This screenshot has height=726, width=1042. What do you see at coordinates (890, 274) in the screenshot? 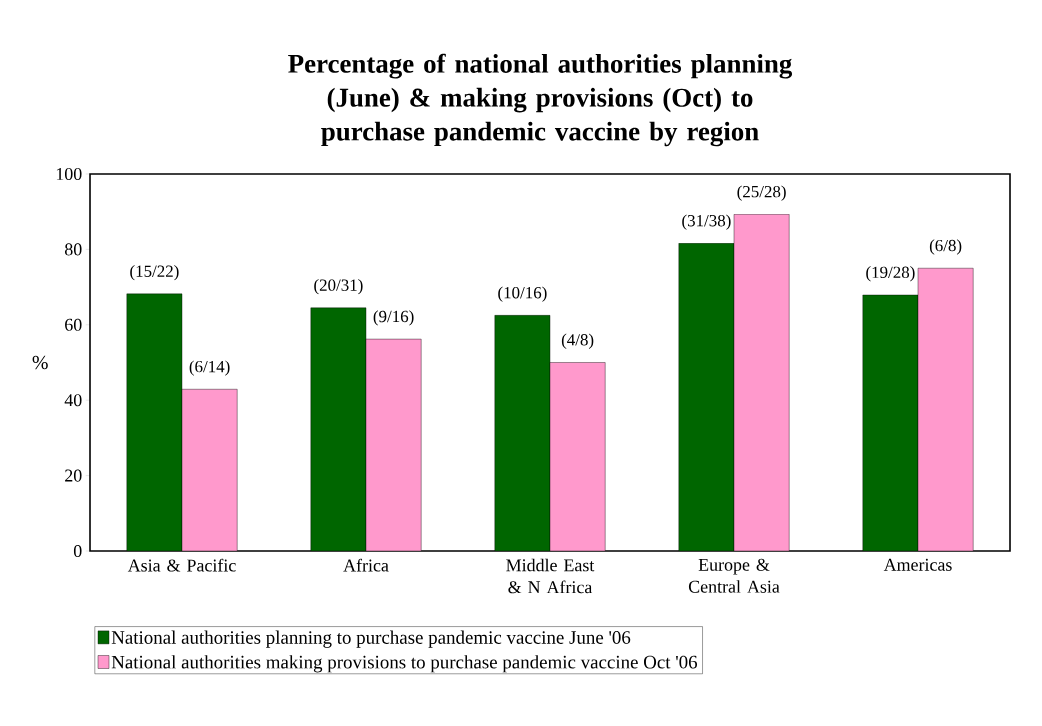
I see `data-label: (19/28)` at bounding box center [890, 274].